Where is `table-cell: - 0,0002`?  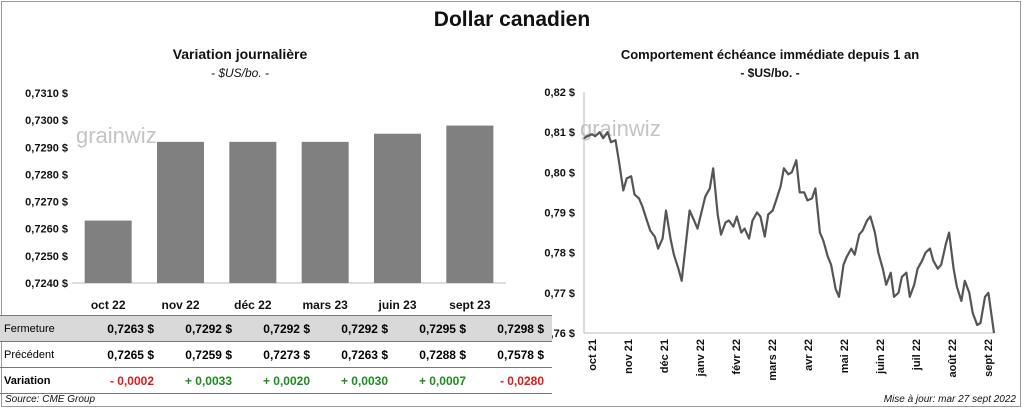
table-cell: - 0,0002 is located at coordinates (123, 380).